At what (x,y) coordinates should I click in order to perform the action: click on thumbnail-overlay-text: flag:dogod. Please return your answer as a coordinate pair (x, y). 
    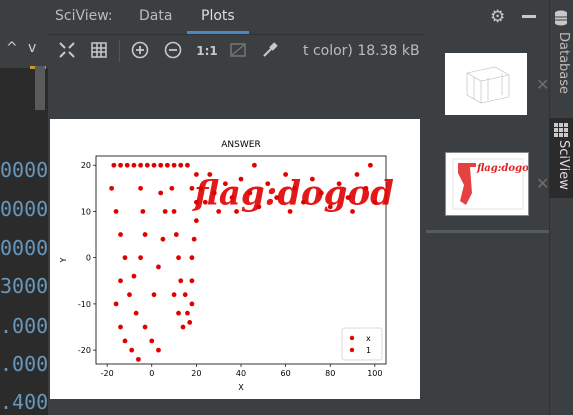
    Looking at the image, I should click on (502, 168).